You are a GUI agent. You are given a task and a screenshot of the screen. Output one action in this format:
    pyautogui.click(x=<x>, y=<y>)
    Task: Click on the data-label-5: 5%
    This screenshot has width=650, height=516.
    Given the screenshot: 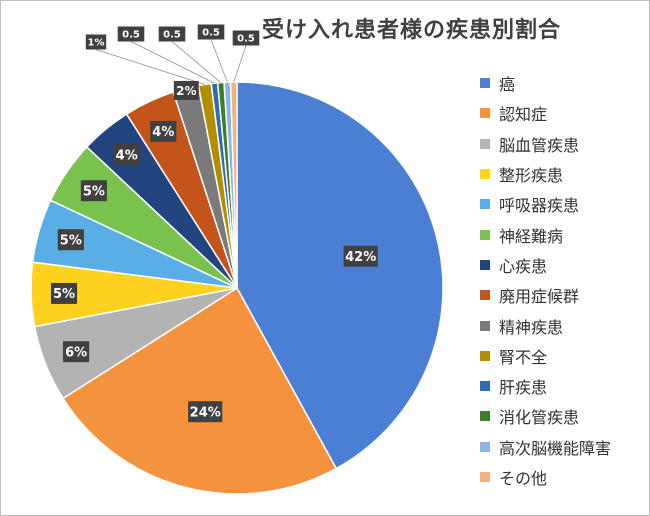 What is the action you would take?
    pyautogui.click(x=71, y=240)
    